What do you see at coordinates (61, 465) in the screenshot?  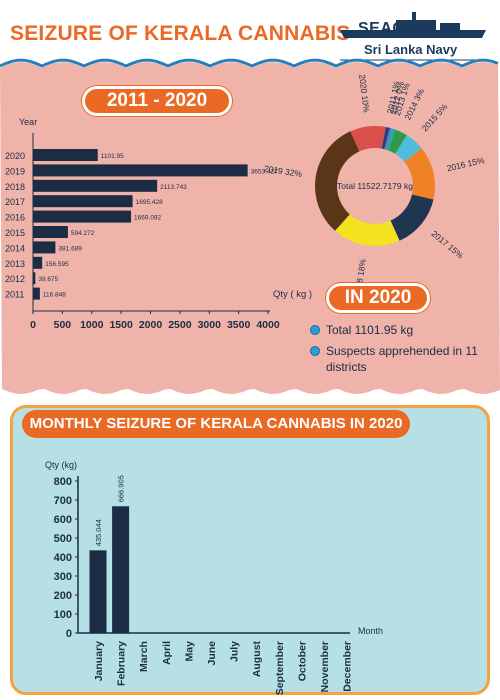 I see `y-axis-label: Qty (kg)` at bounding box center [61, 465].